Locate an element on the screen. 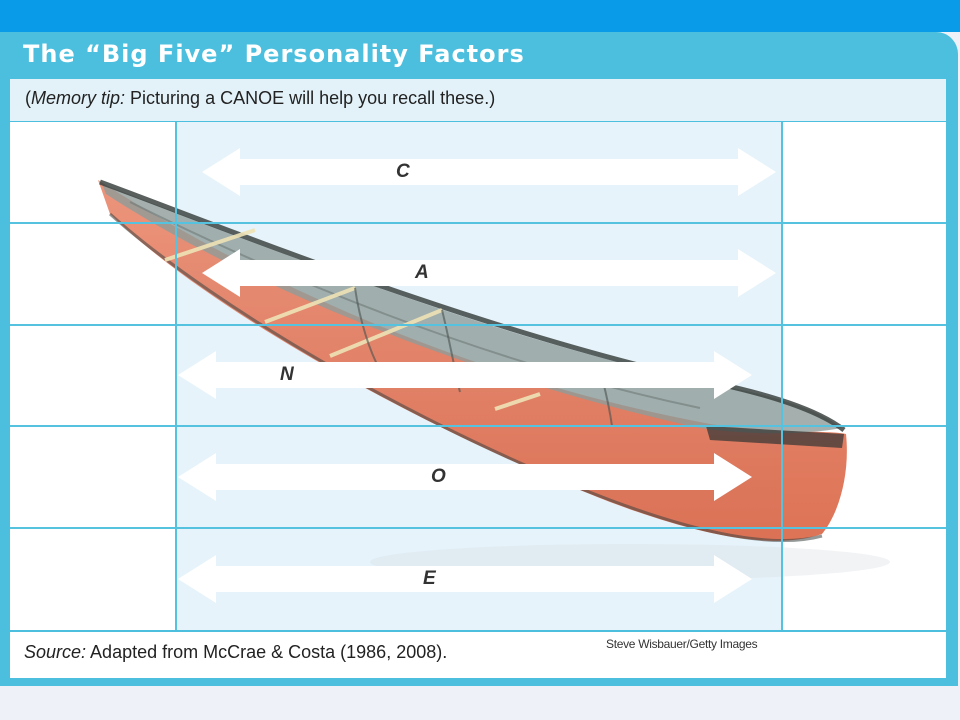 This screenshot has height=720, width=960. source-label: Source: is located at coordinates (55, 652).